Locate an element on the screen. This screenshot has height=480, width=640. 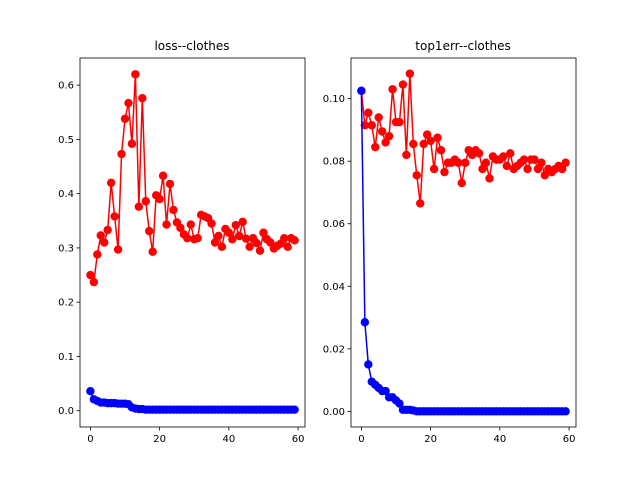
loss-y-tick-label: 0.5 is located at coordinates (66, 140).